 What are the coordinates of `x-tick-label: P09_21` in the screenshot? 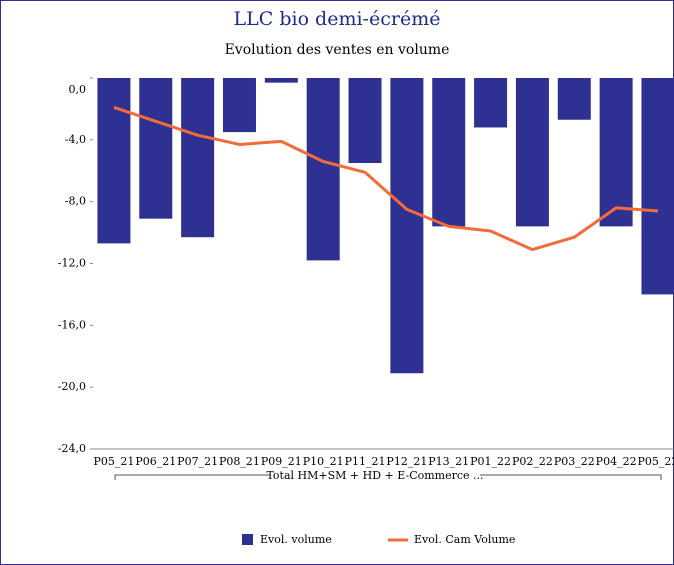 It's located at (281, 461).